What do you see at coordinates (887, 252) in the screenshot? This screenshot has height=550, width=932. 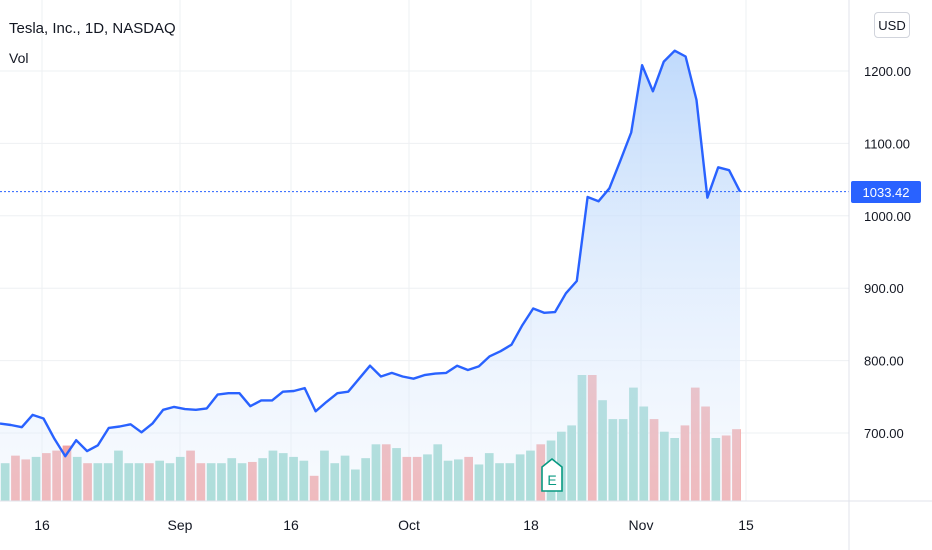 I see `price-axis: 700.00 800.00 900.00 1000.00 1100.00 1200.00` at bounding box center [887, 252].